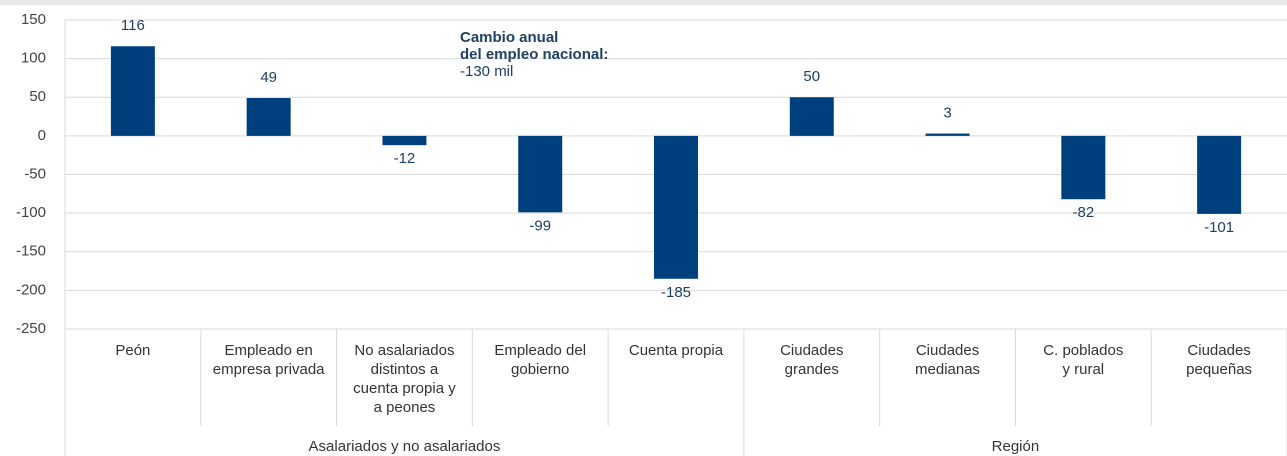 The height and width of the screenshot is (456, 1287). Describe the element at coordinates (534, 46) in the screenshot. I see `annotation-title: Cambio anual del empleo nacional:` at that location.